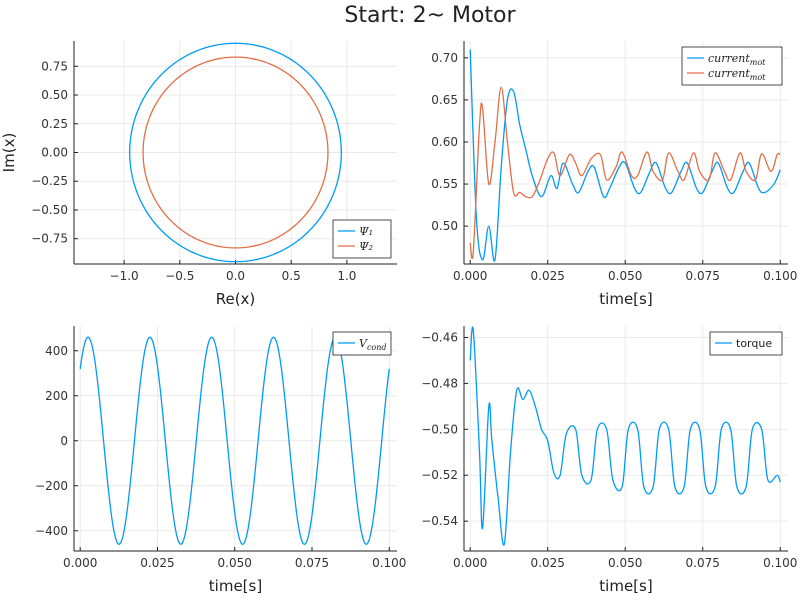 Image resolution: width=800 pixels, height=600 pixels. I want to click on y-tick-label: −0.52, so click(439, 475).